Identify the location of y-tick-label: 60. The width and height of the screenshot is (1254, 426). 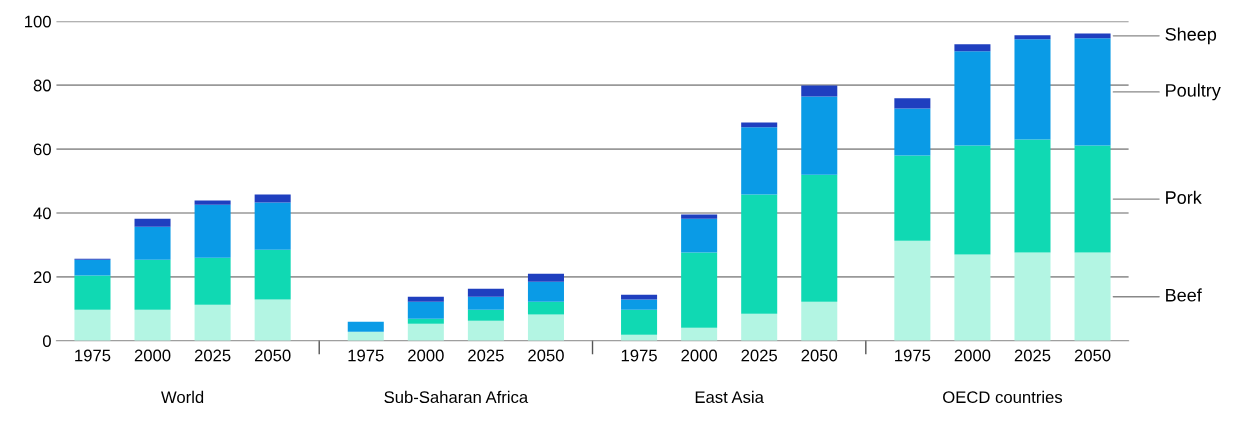
(42, 149).